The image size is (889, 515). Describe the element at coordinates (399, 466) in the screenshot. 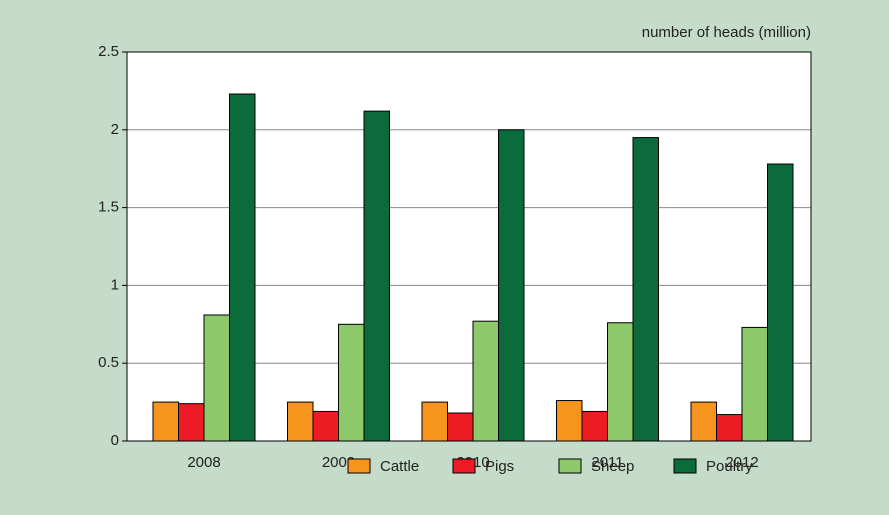

I see `legend-label: Cattle` at that location.